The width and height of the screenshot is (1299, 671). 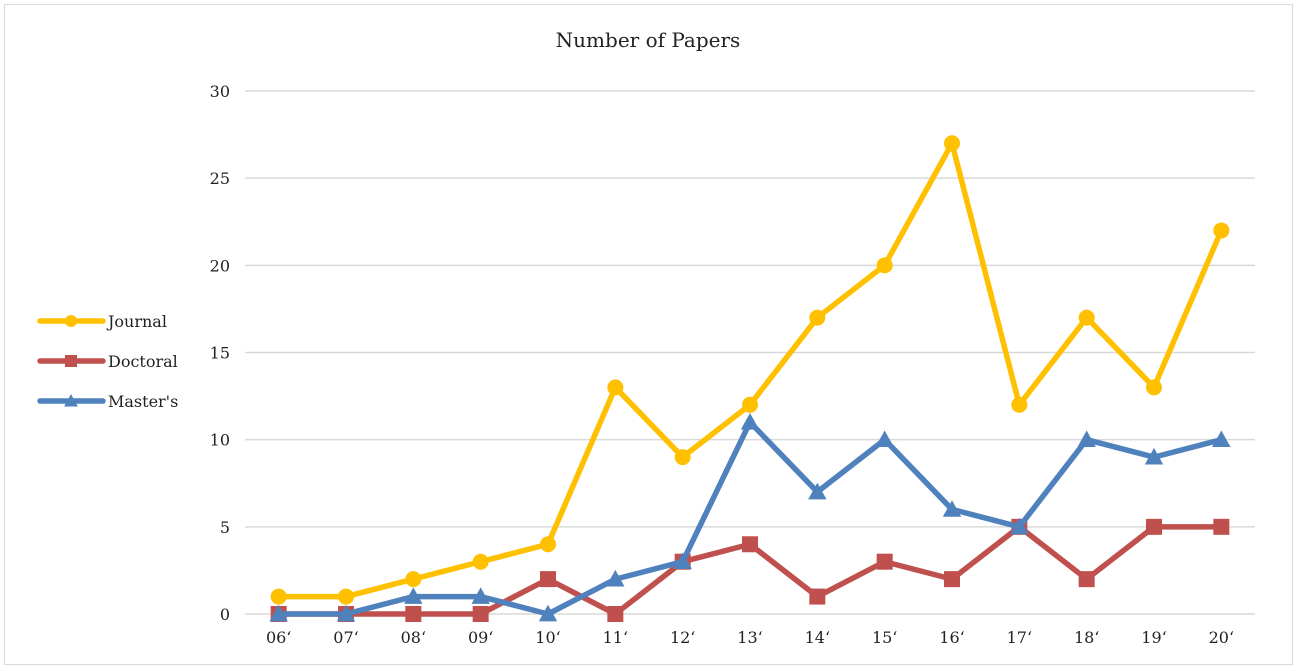 What do you see at coordinates (547, 637) in the screenshot?
I see `x-tick-label: 10‘` at bounding box center [547, 637].